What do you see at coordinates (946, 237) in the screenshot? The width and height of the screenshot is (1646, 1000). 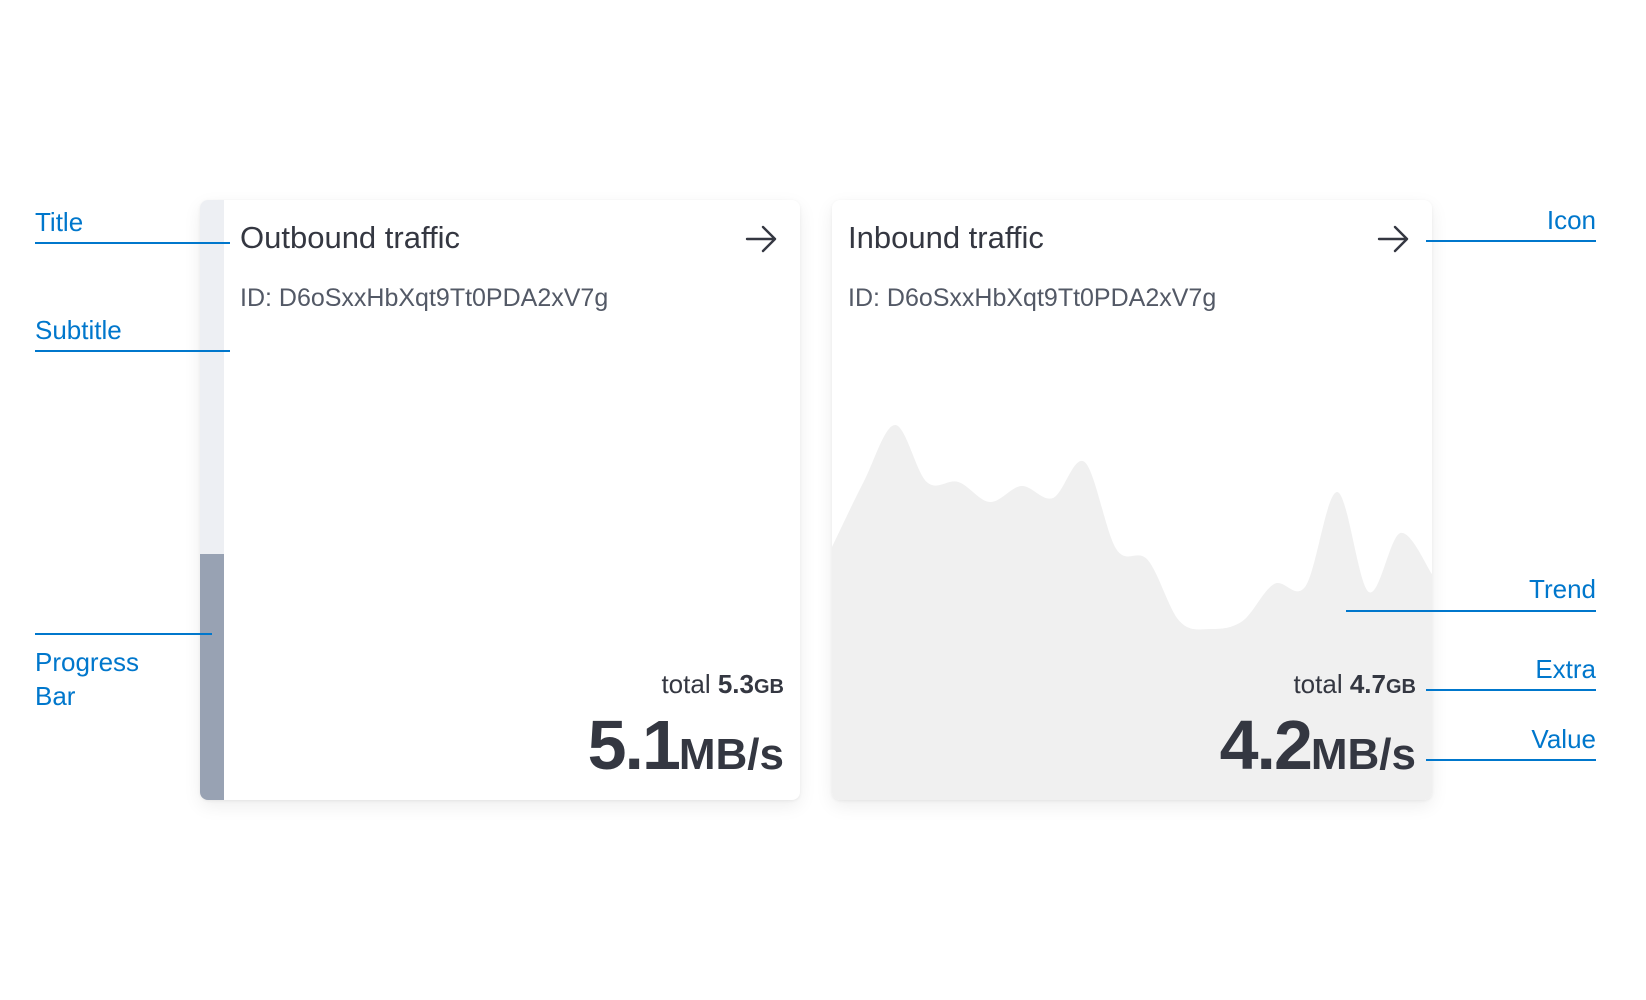 I see `card-title: Inbound traffic` at bounding box center [946, 237].